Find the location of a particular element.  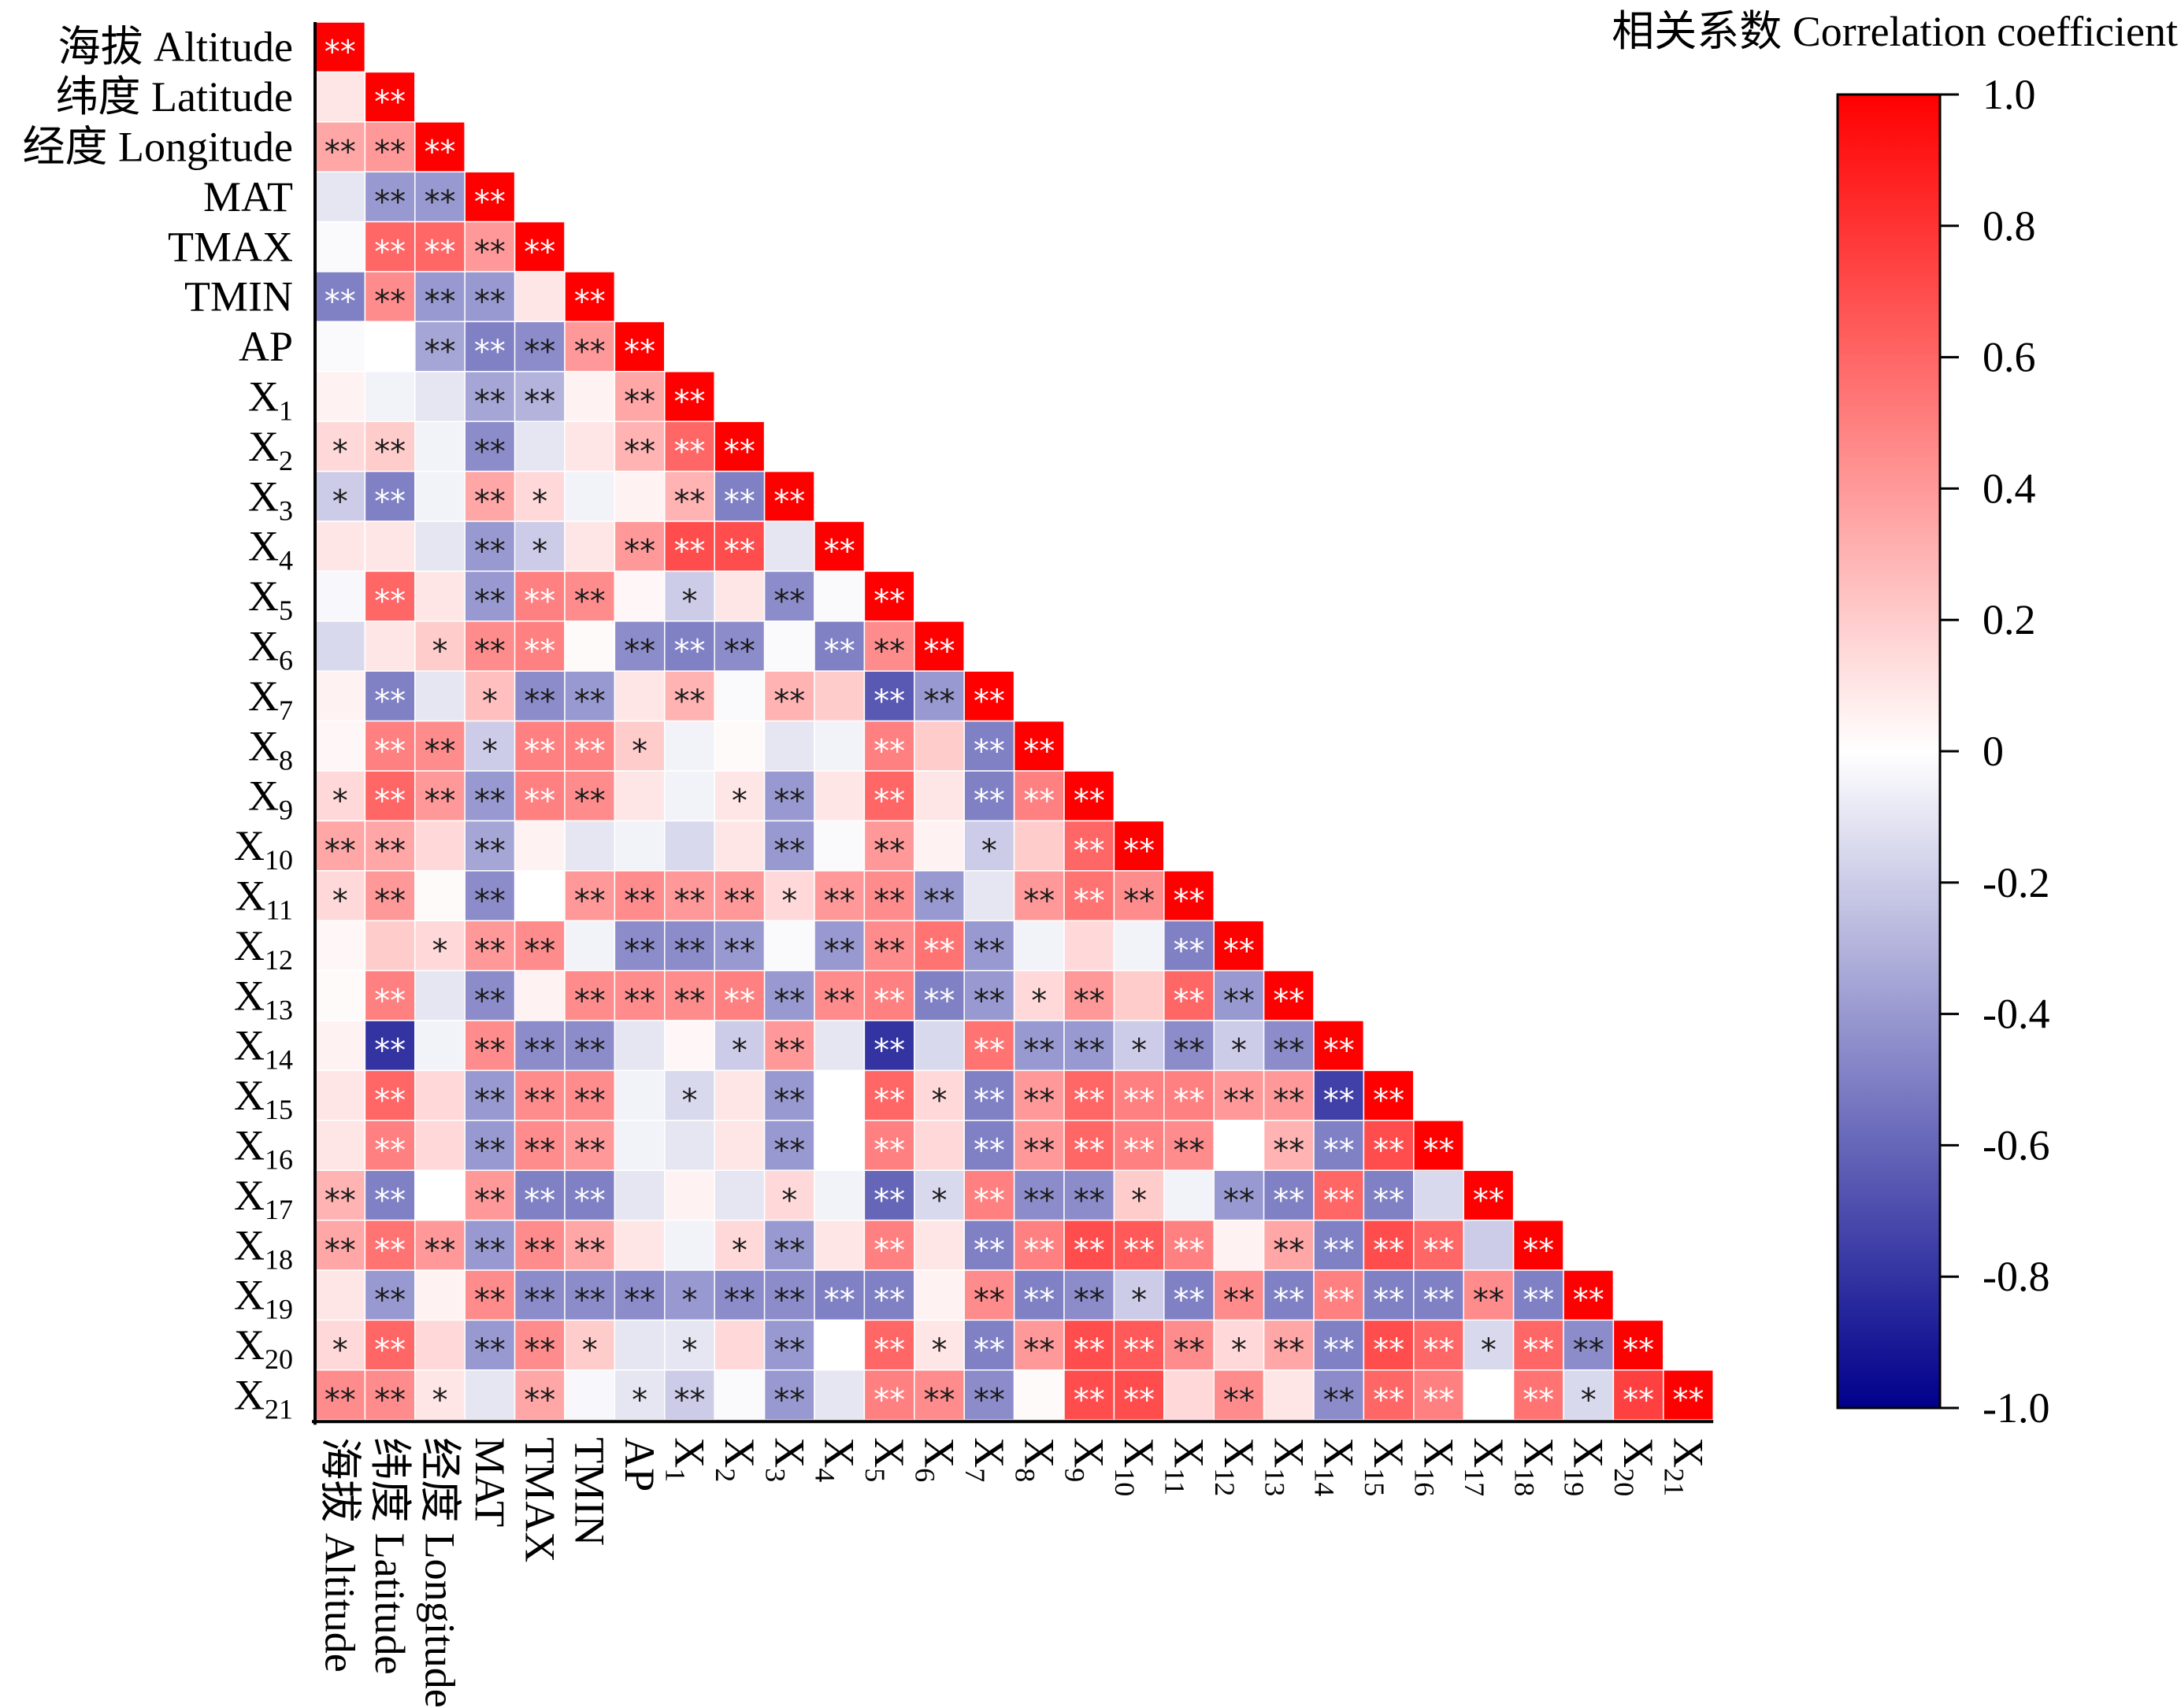

y-tick-label: X10 is located at coordinates (263, 849).